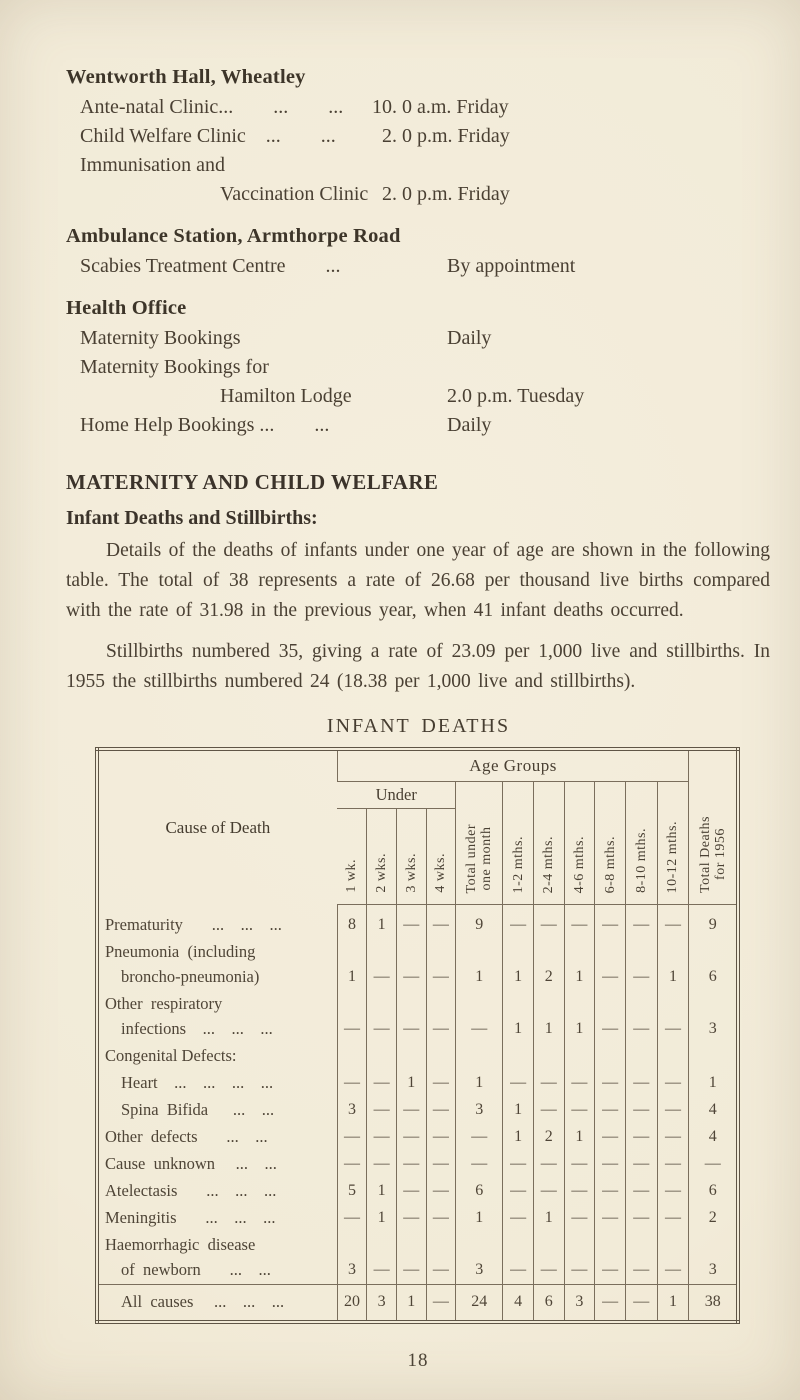 The width and height of the screenshot is (800, 1400). I want to click on schedule-row: Vaccination Clinic 2. 0 p.m. Friday, so click(418, 194).